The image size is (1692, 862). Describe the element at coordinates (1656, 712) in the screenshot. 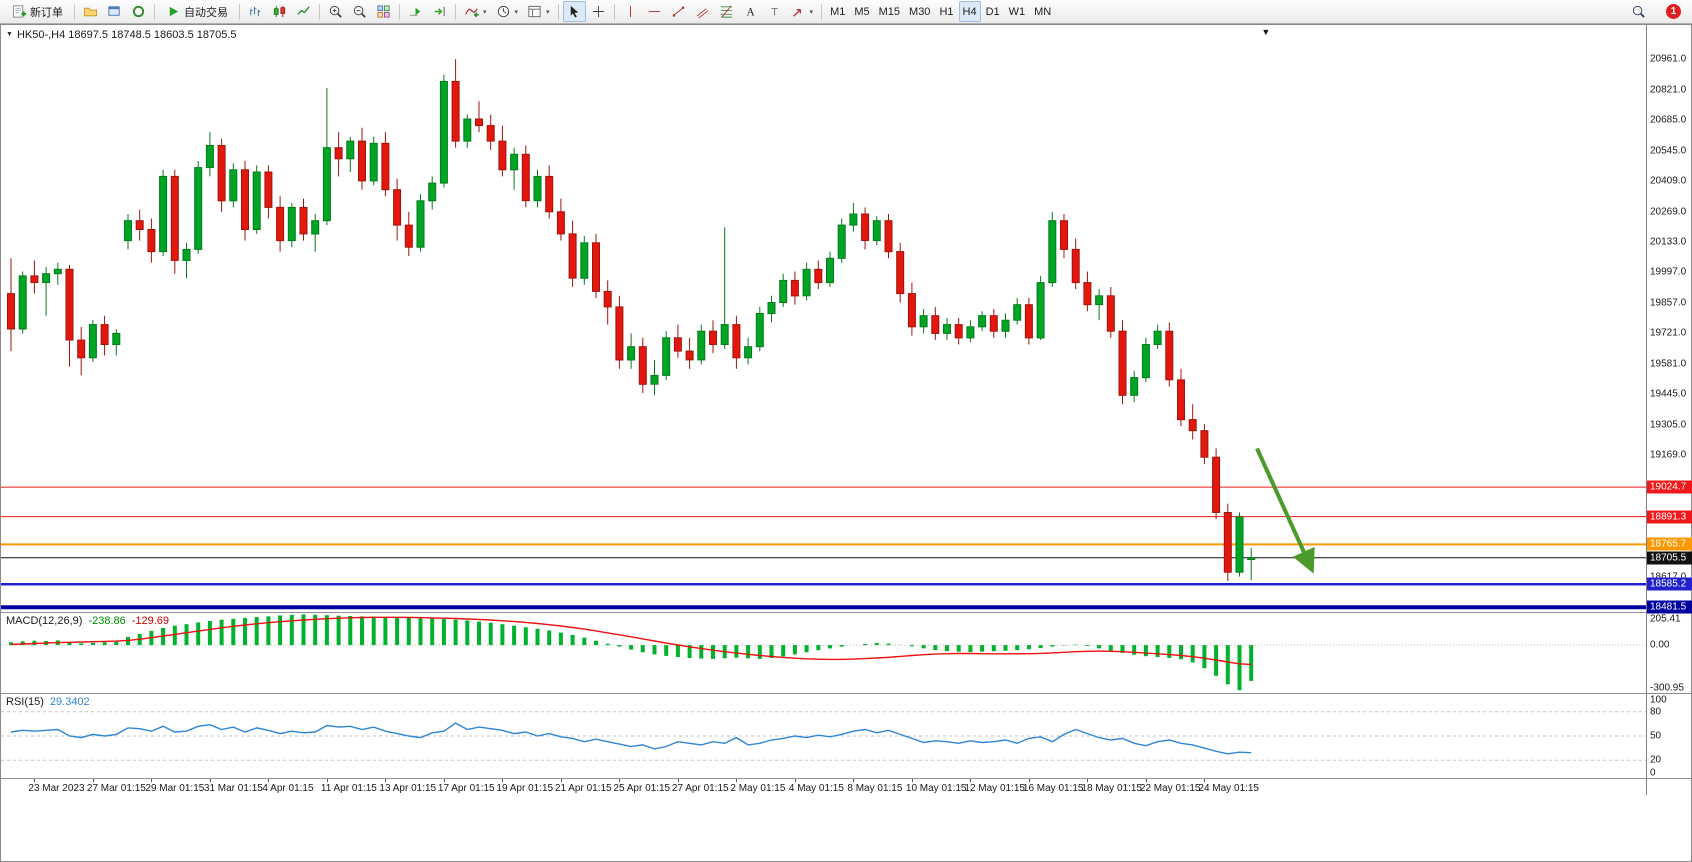

I see `rsi-axis-tick: 80` at that location.